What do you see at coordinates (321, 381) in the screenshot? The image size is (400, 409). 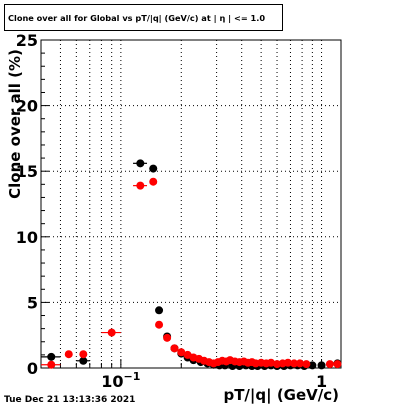 I see `x-tick-label: 1` at bounding box center [321, 381].